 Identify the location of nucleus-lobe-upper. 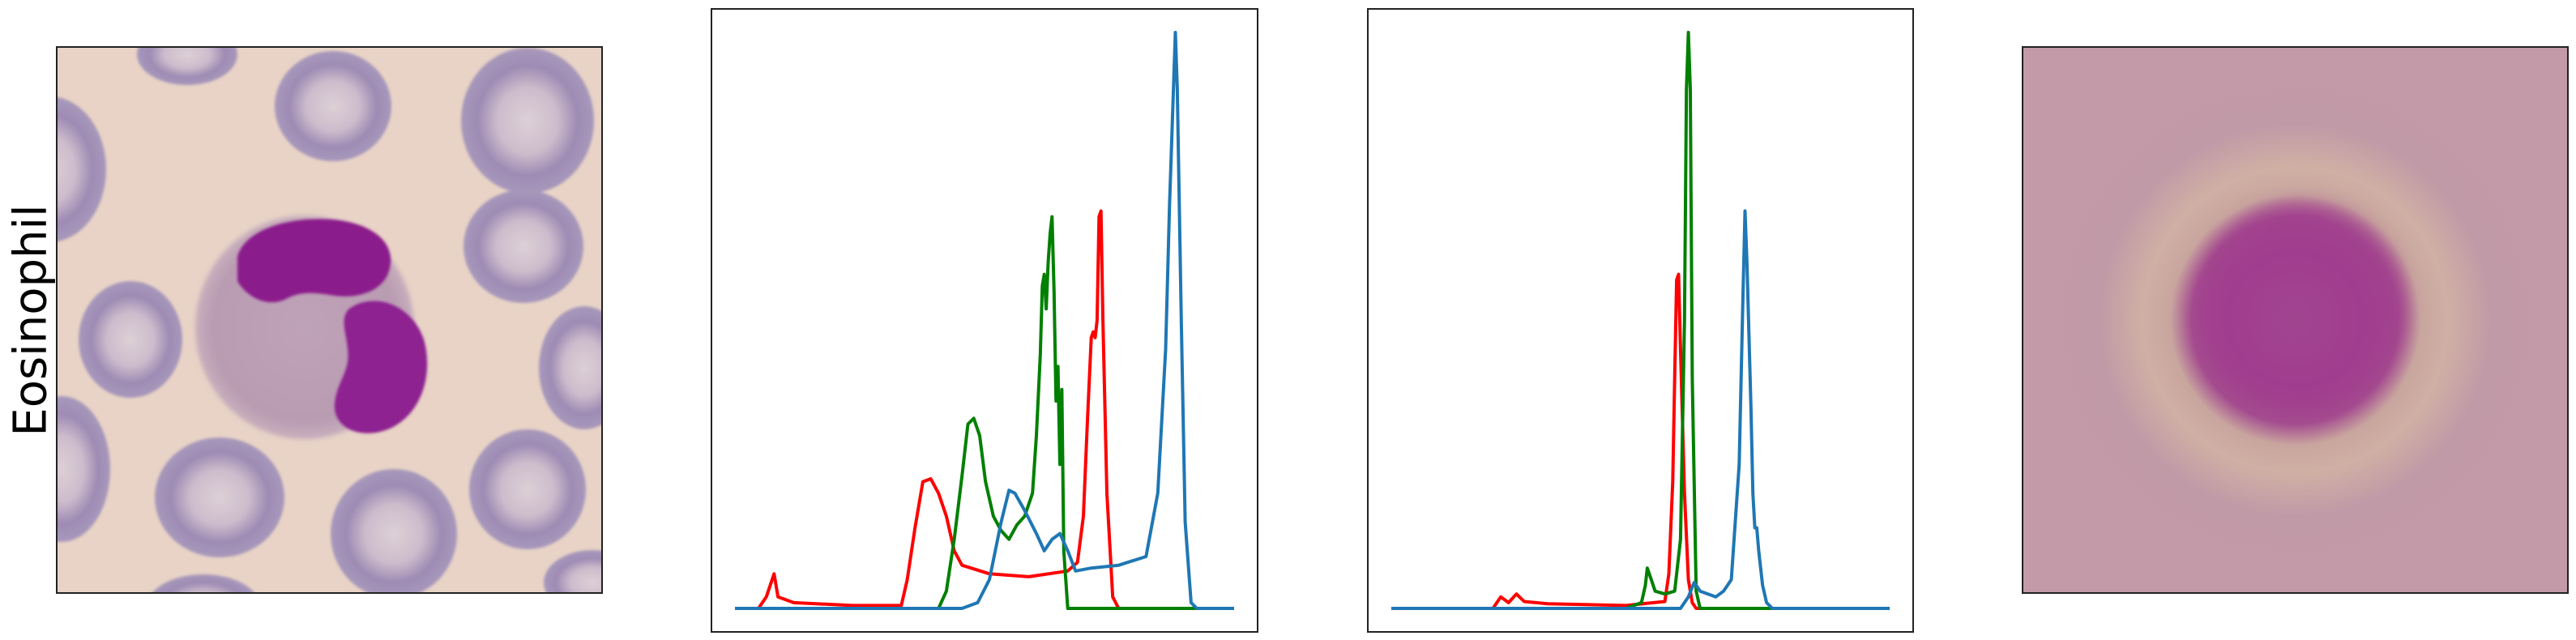
(314, 261).